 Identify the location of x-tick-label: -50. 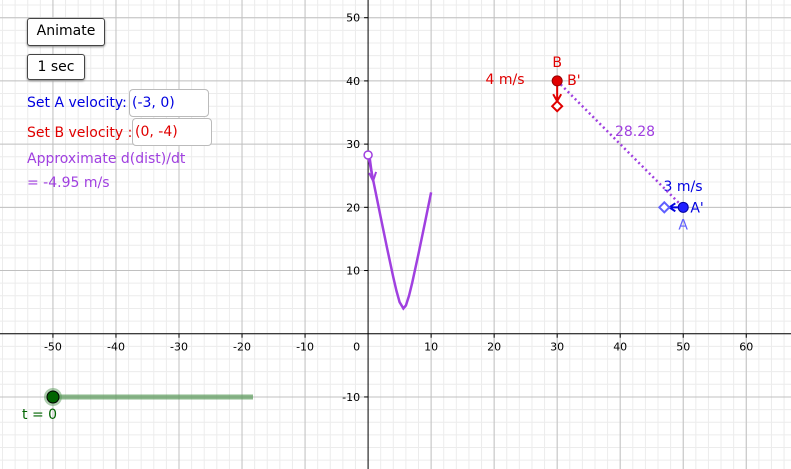
(53, 347).